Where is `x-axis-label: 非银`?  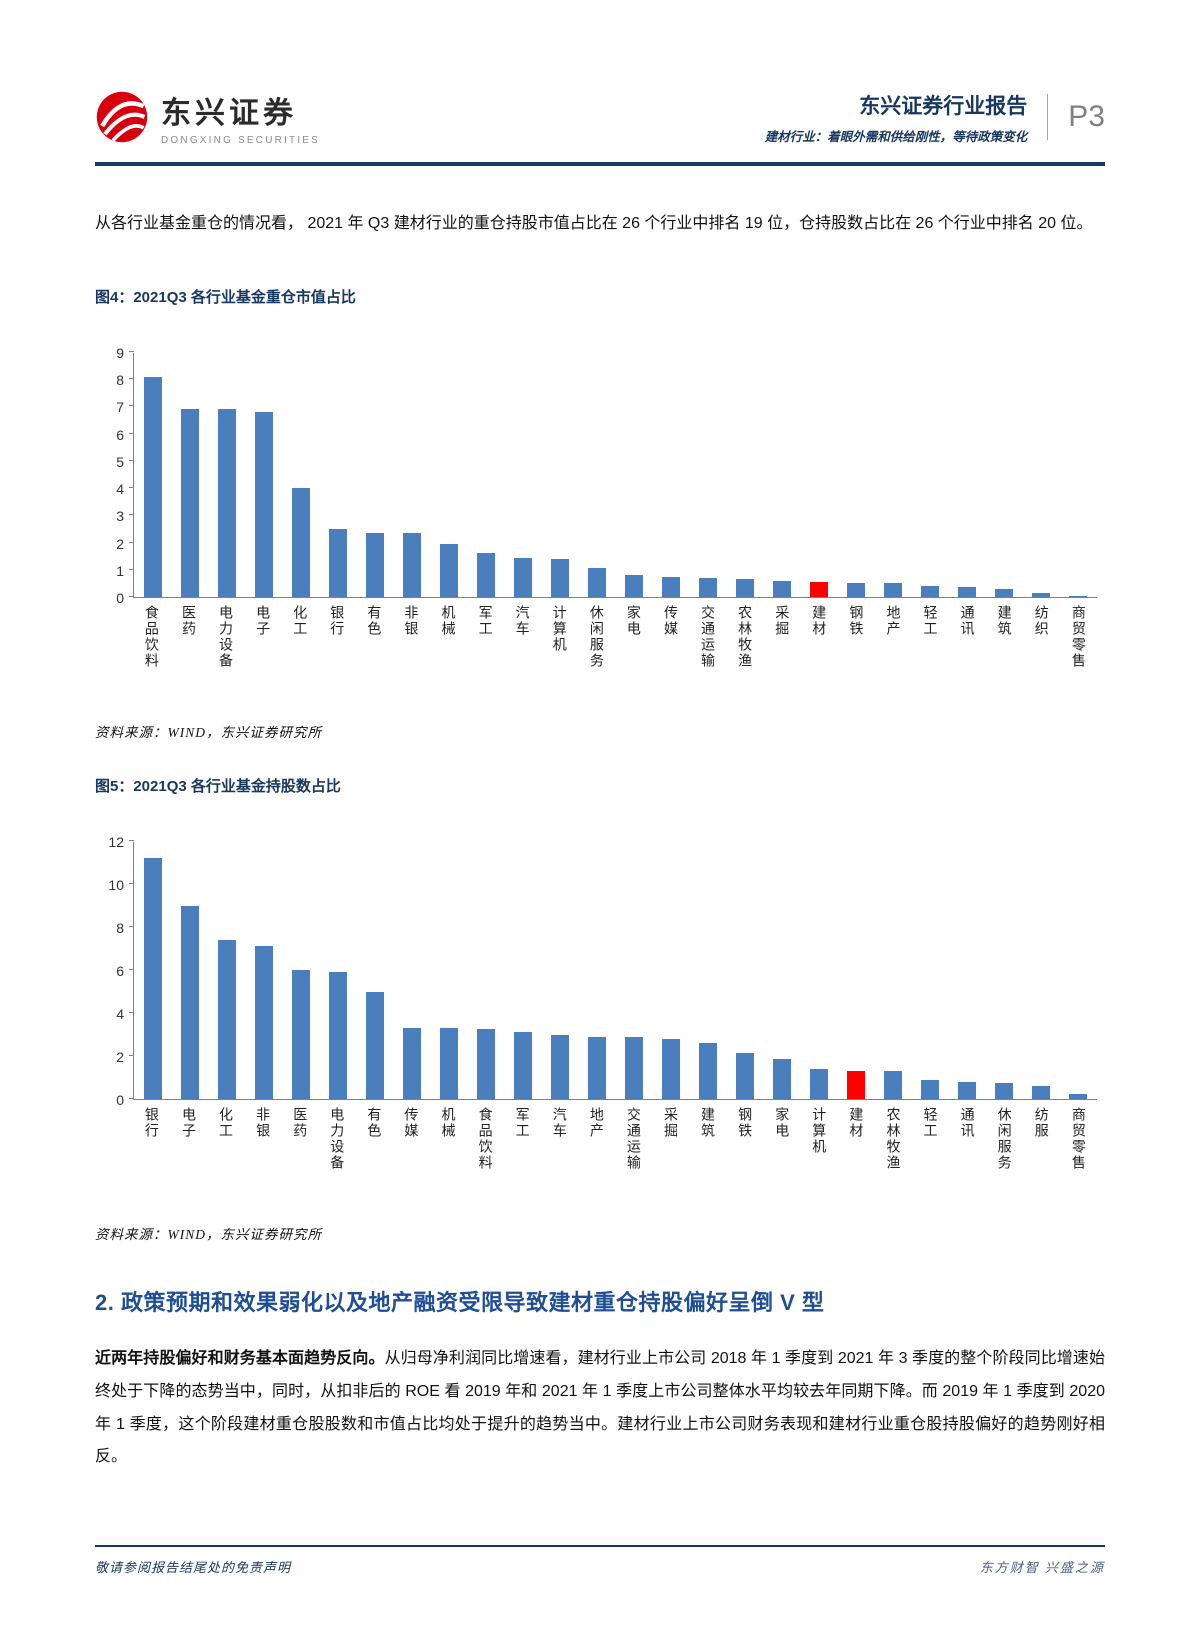
x-axis-label: 非银 is located at coordinates (411, 621).